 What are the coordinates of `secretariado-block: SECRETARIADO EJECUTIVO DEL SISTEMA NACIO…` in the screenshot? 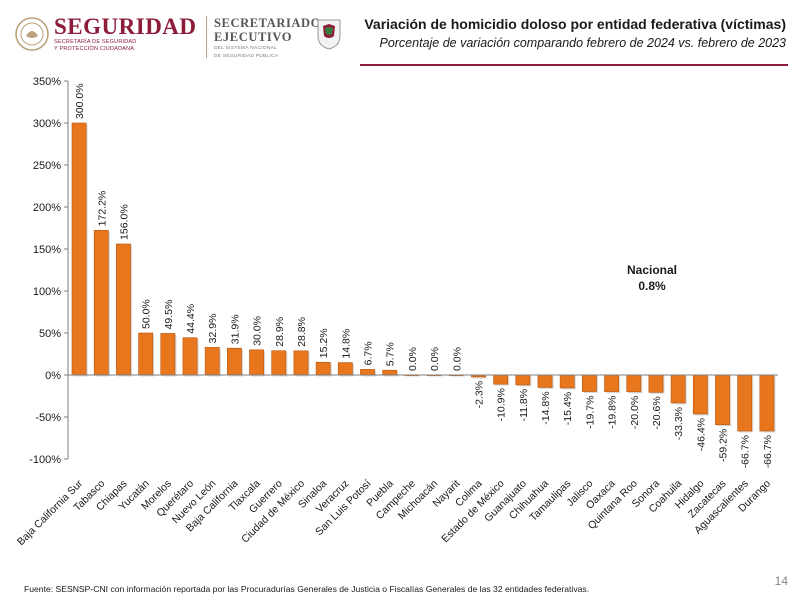 It's located at (267, 38).